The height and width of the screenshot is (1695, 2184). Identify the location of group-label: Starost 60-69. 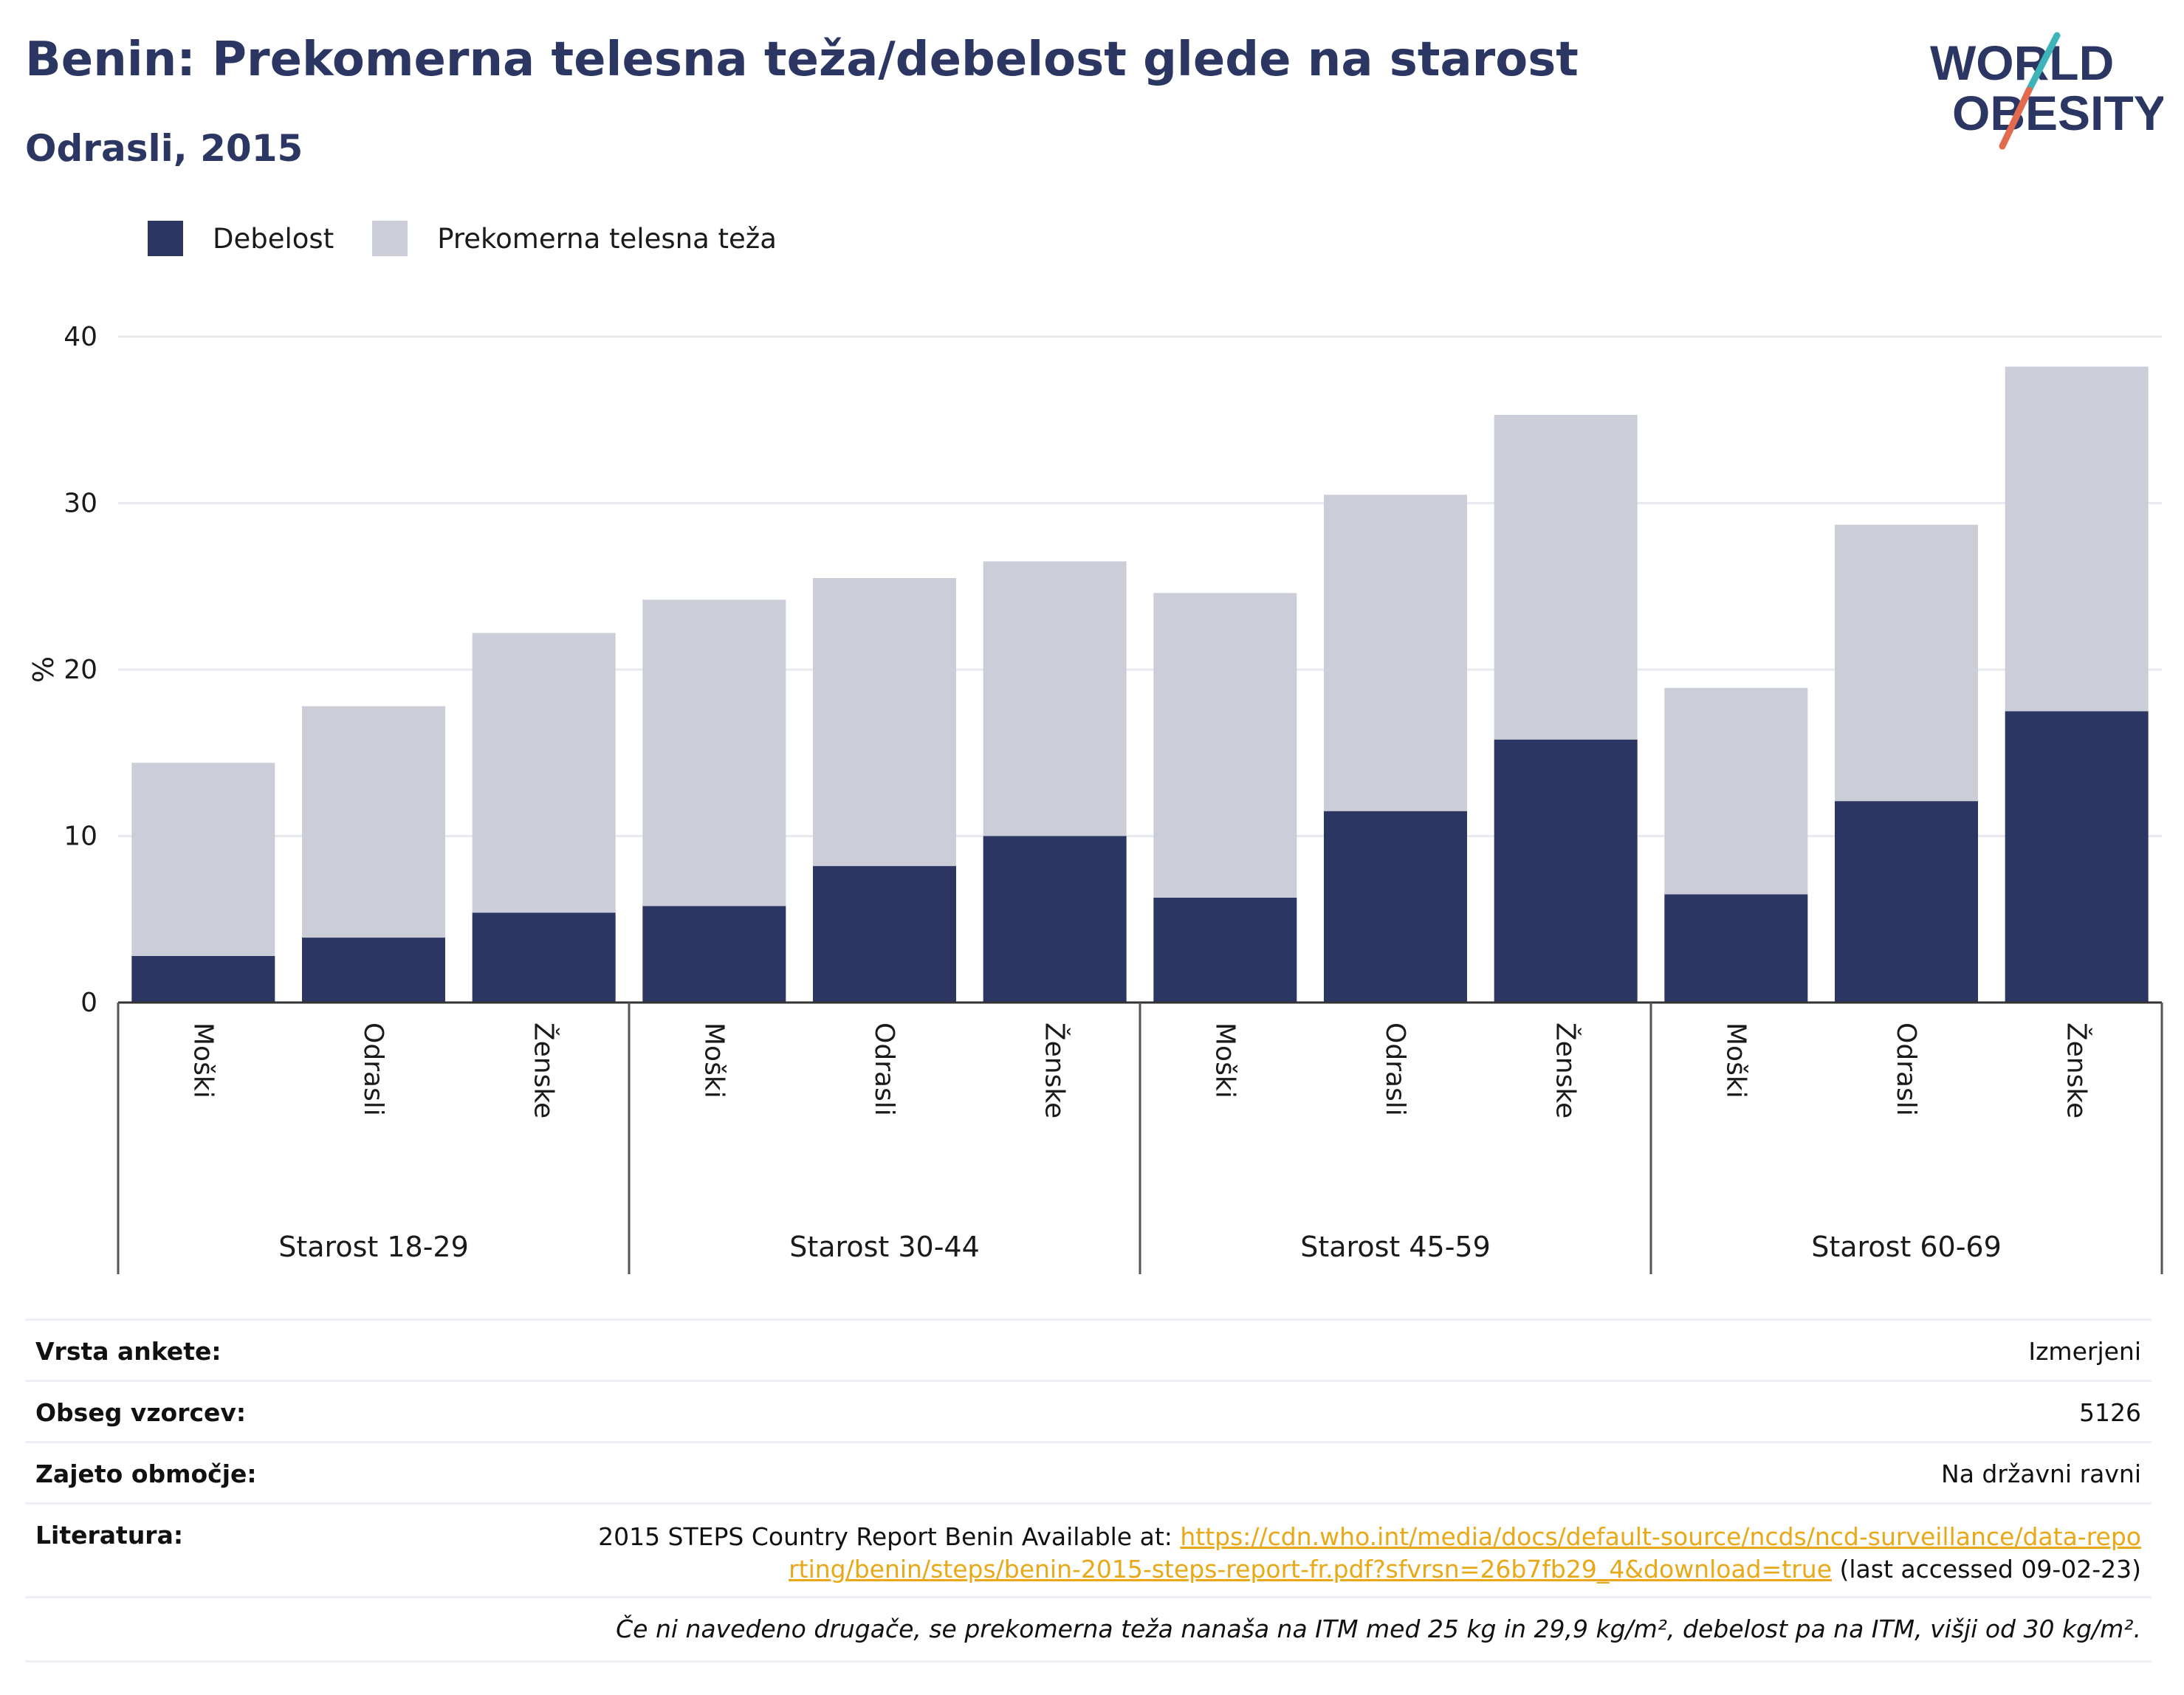
(1907, 1247).